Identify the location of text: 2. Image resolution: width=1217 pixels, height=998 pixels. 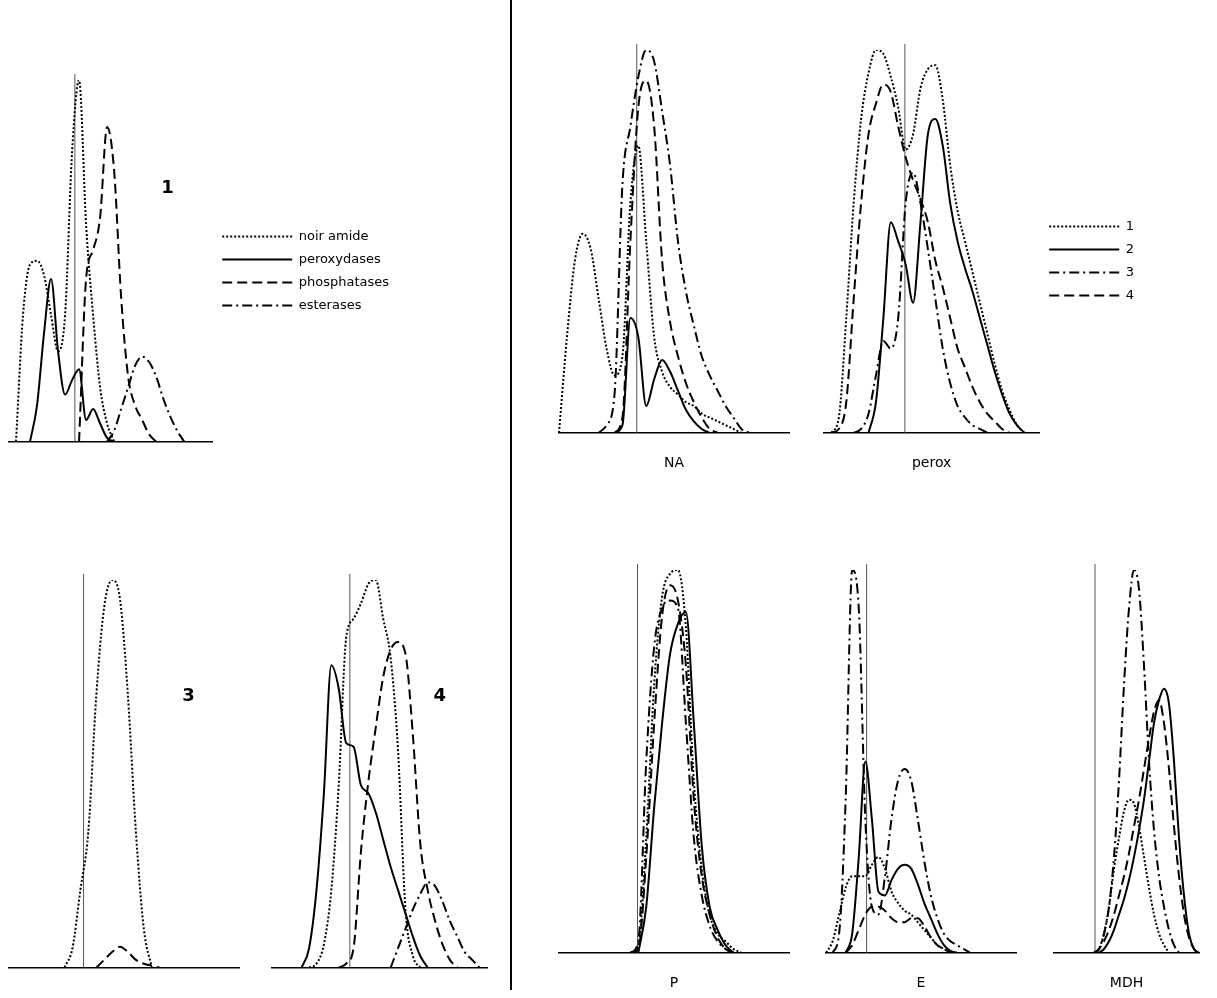
(1130, 248).